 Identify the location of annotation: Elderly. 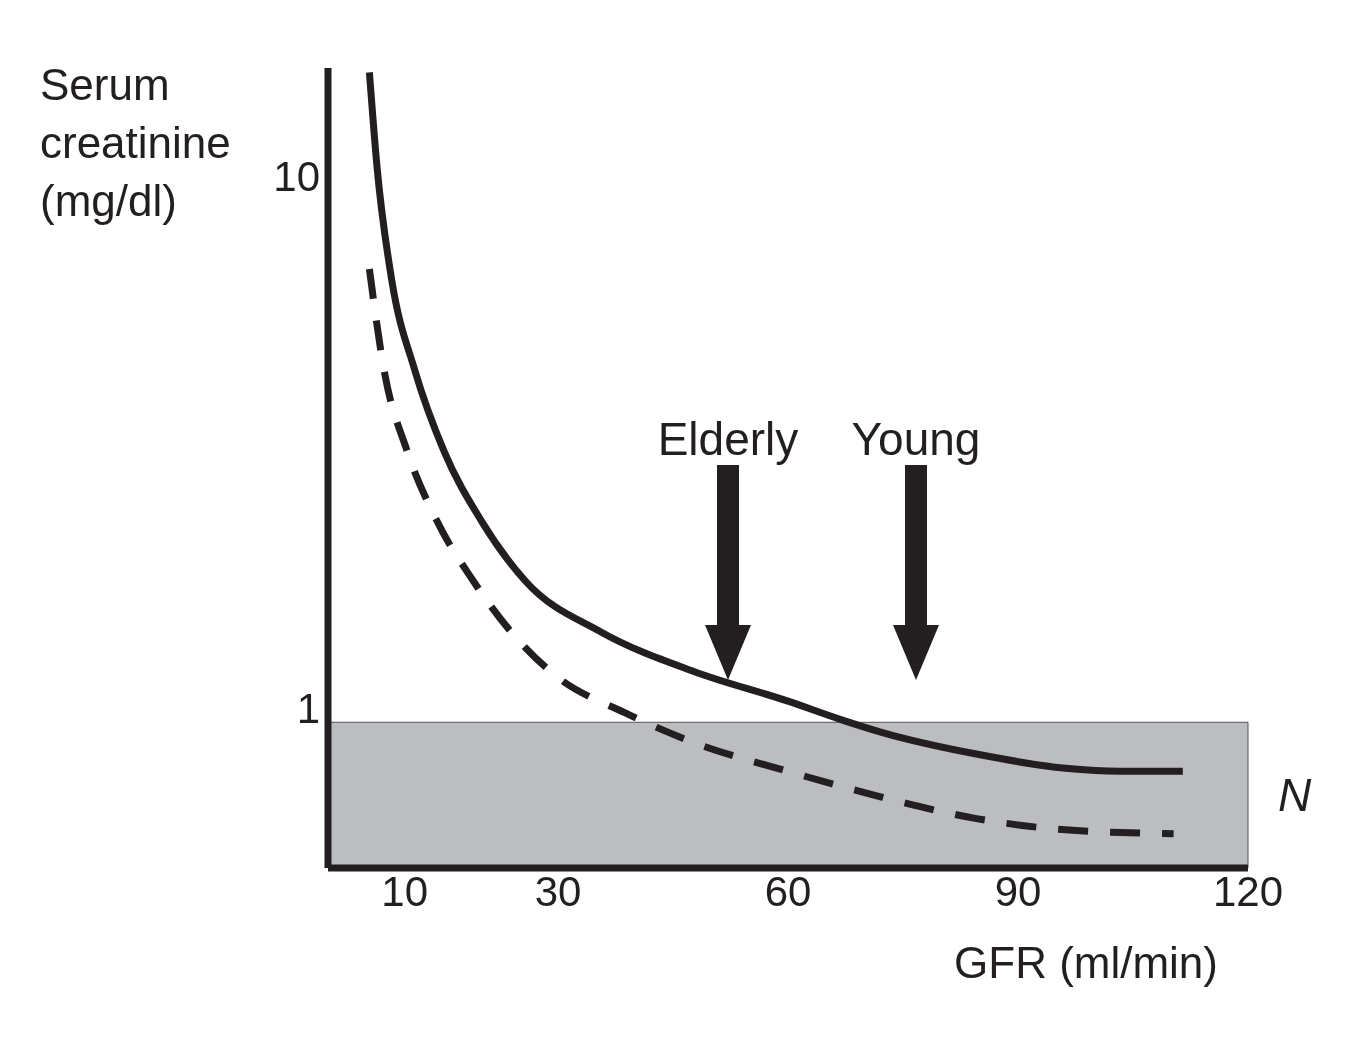
(728, 439).